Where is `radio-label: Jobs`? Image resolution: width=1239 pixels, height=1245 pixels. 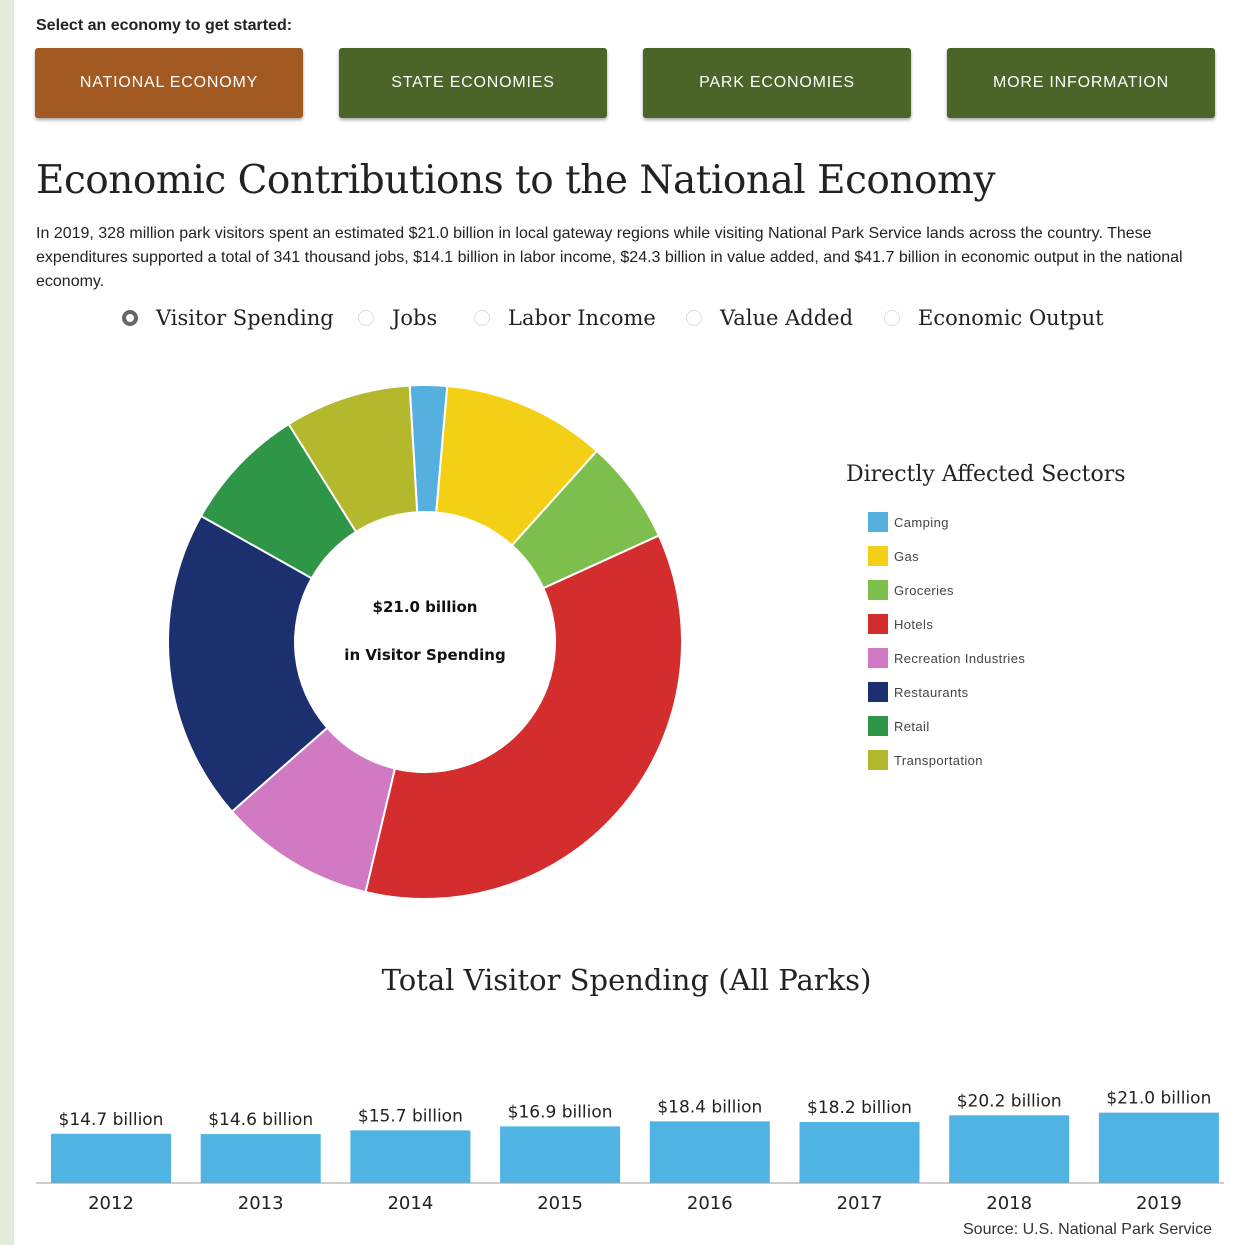
radio-label: Jobs is located at coordinates (415, 318).